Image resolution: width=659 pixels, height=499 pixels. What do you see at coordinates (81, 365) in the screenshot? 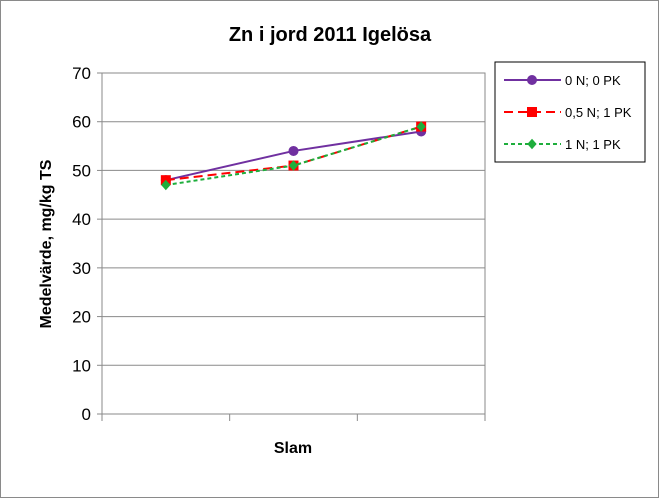
I see `y-tick-label: 10` at bounding box center [81, 365].